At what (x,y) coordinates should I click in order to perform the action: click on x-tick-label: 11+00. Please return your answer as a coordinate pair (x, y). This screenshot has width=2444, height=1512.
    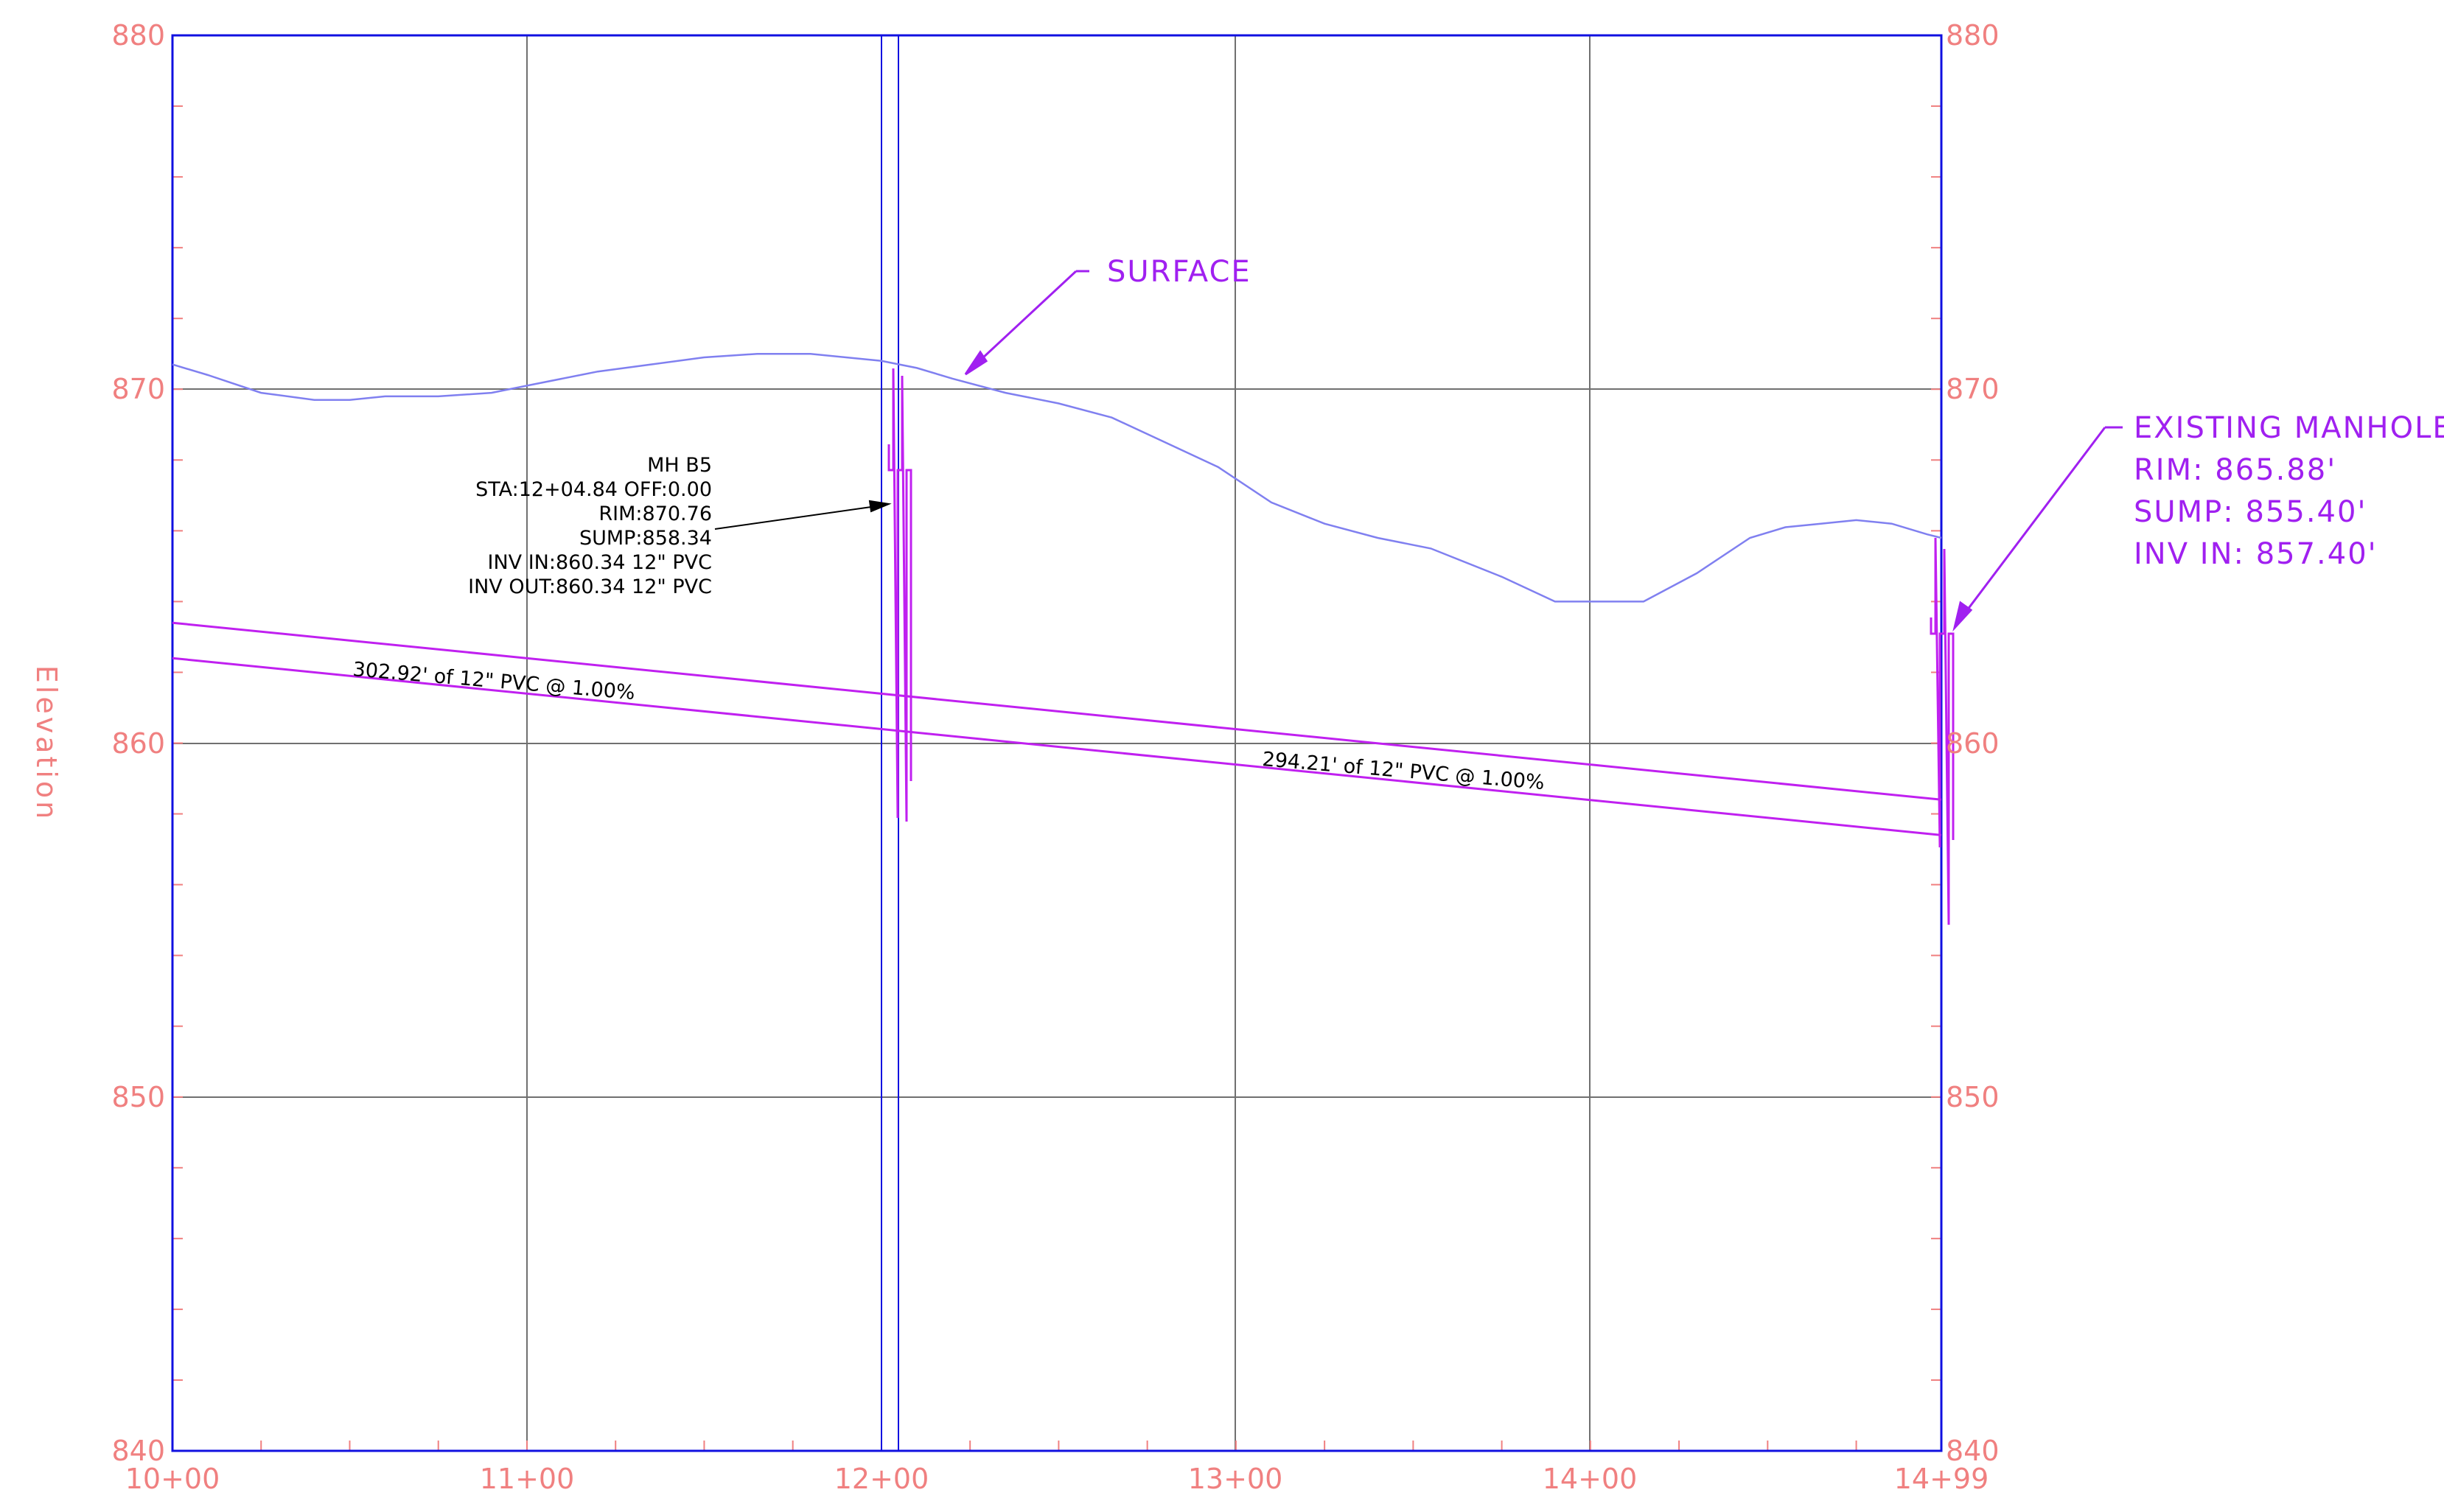
    Looking at the image, I should click on (527, 1479).